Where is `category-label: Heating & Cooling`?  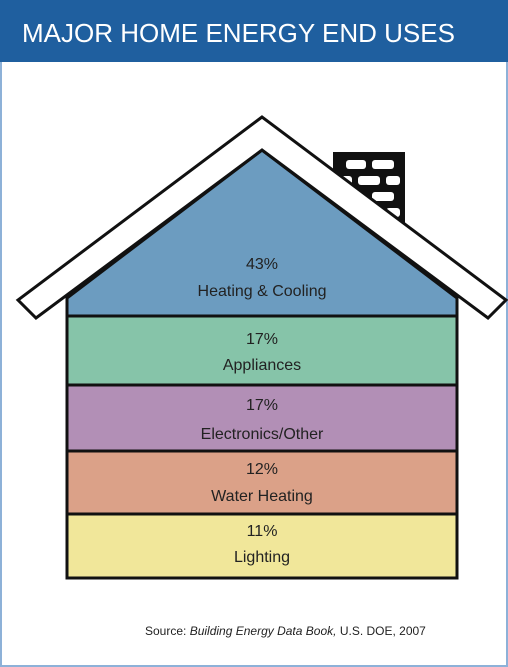 category-label: Heating & Cooling is located at coordinates (262, 291).